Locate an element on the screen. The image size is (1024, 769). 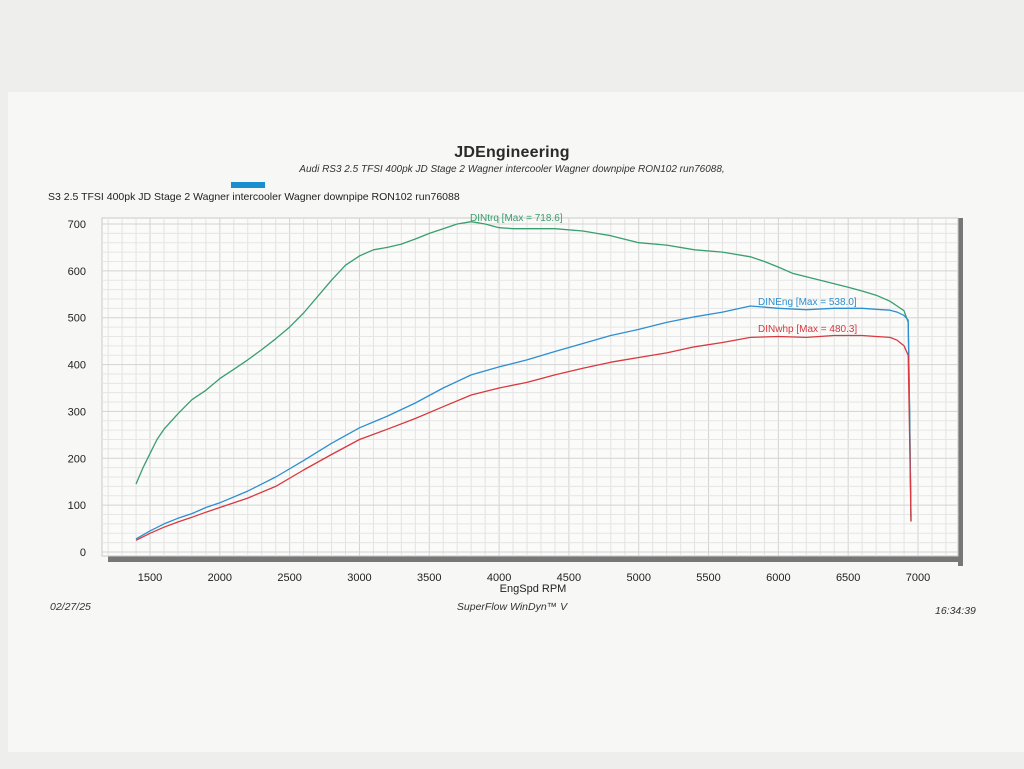
x-tick-label: 5000 is located at coordinates (638, 578).